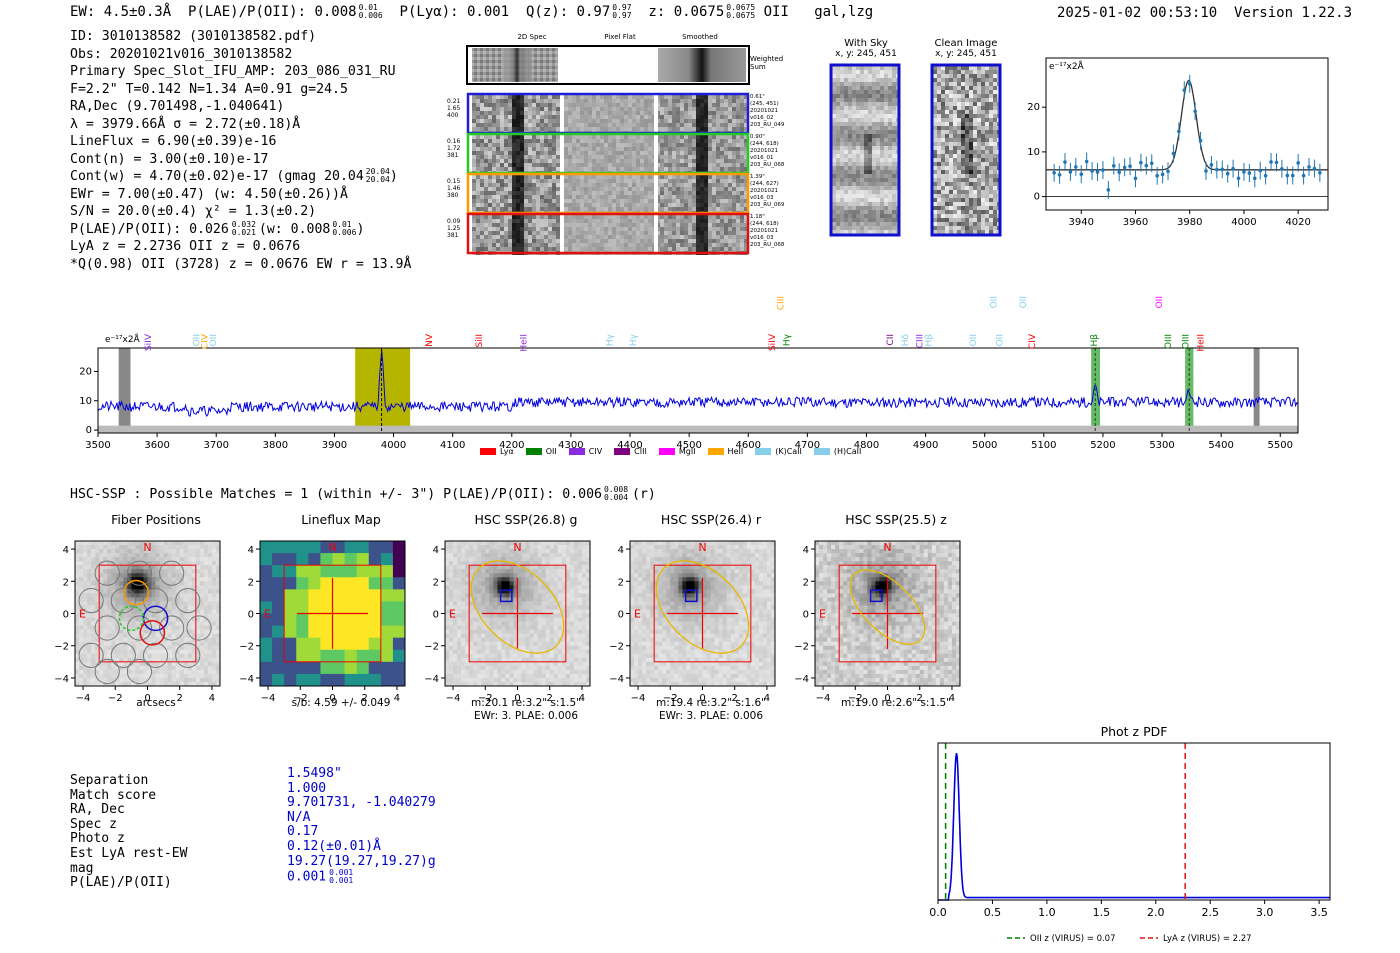 The height and width of the screenshot is (953, 1400). Describe the element at coordinates (1280, 445) in the screenshot. I see `full-xtick: 5500` at that location.